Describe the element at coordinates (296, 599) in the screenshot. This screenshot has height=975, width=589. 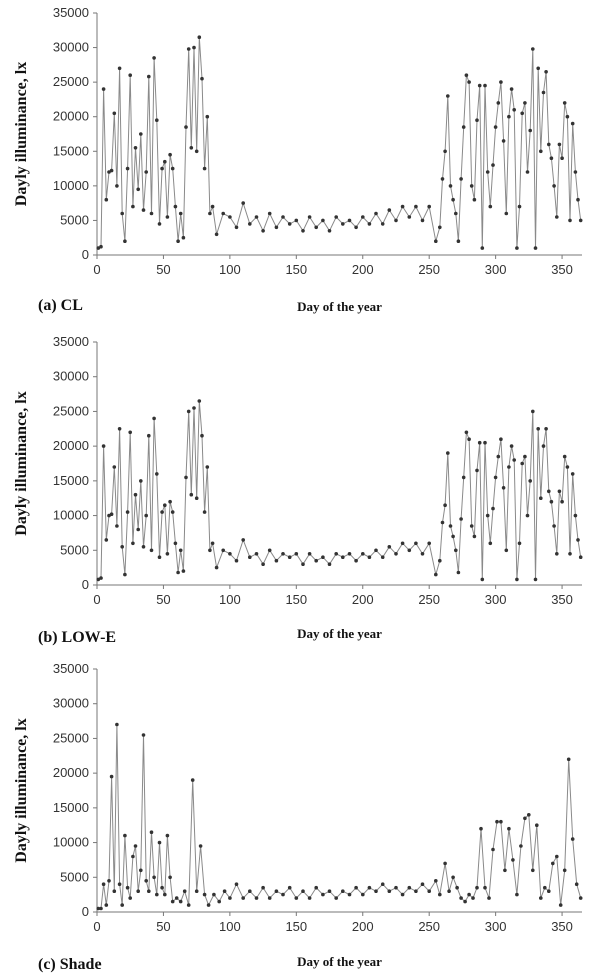
I see `chart-b-x-tick-label: 150` at that location.